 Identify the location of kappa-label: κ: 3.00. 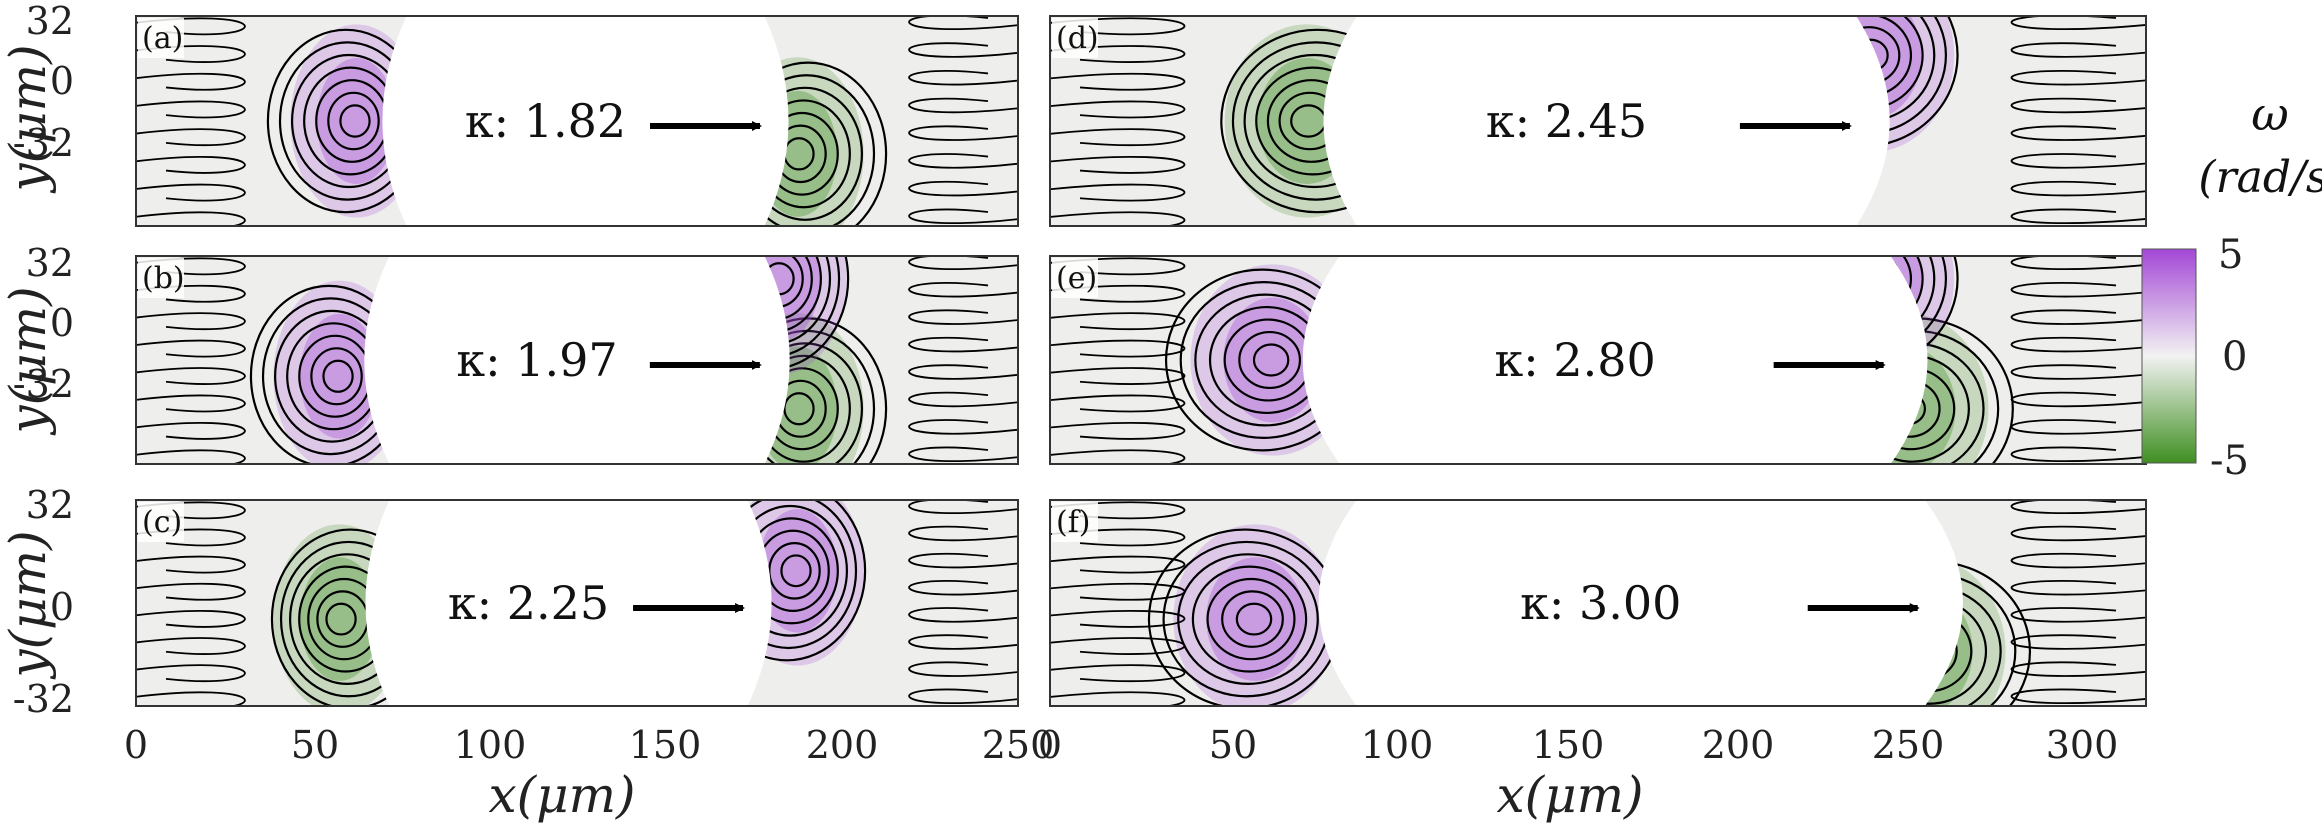
(1600, 603).